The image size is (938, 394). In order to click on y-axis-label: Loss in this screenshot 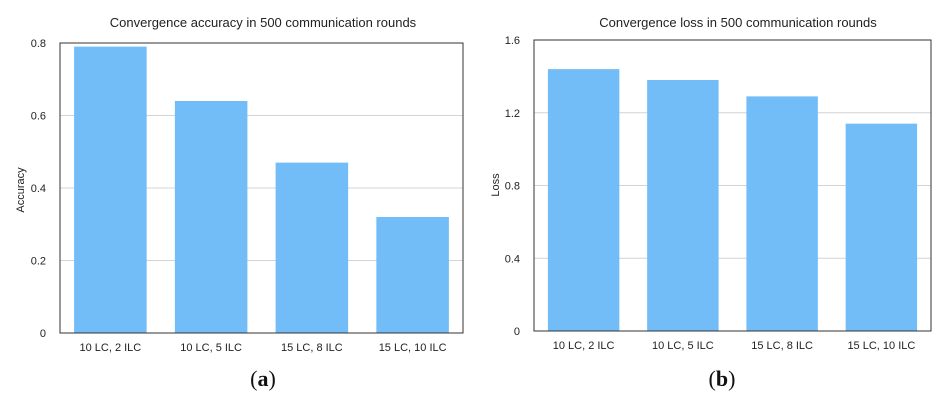, I will do `click(496, 185)`.